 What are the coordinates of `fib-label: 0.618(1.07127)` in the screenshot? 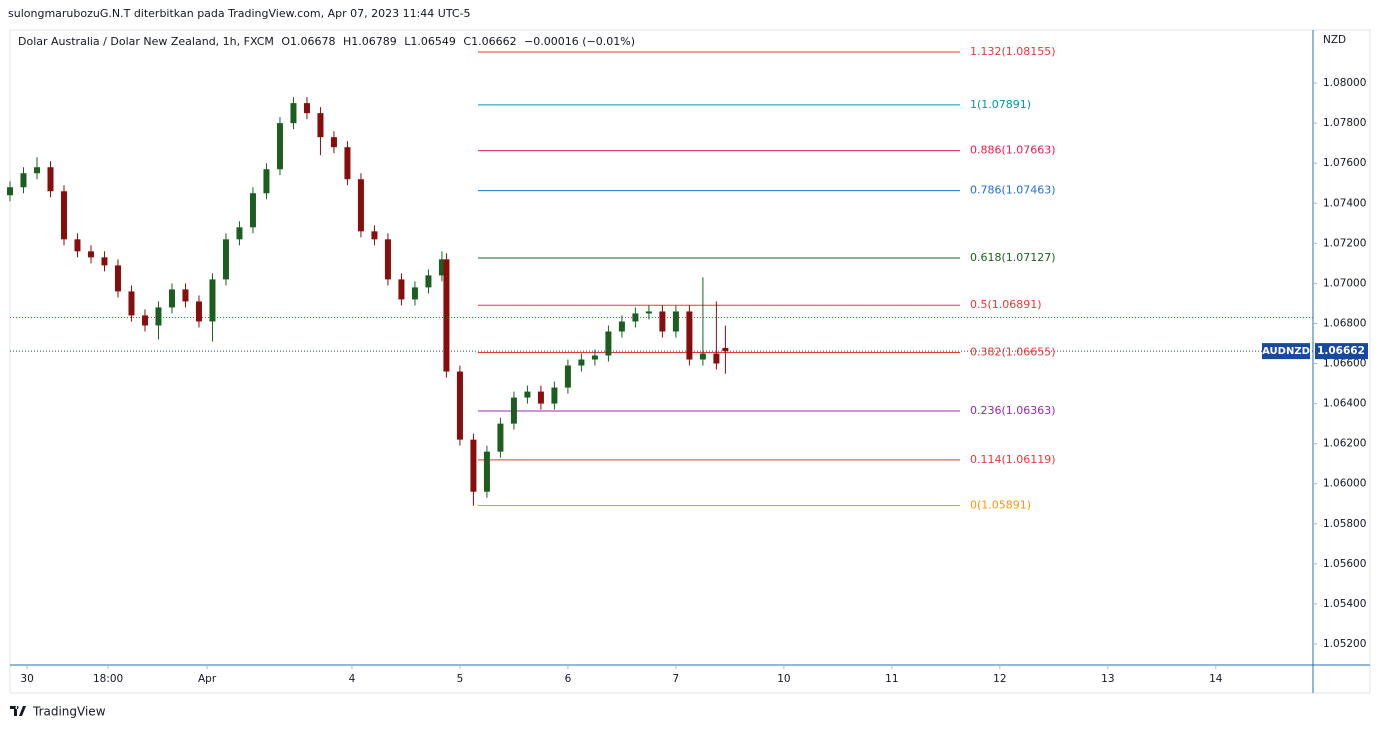 It's located at (1013, 257).